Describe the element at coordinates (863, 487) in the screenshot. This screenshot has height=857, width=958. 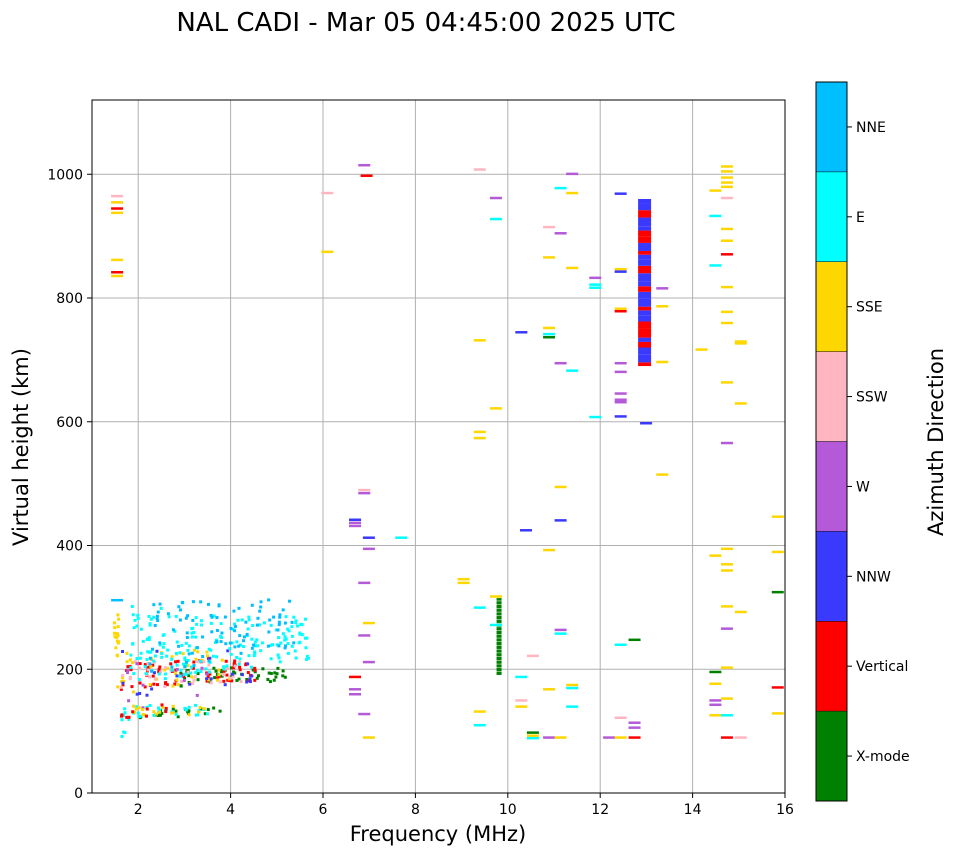
I see `colorbar-tick-label: W` at that location.